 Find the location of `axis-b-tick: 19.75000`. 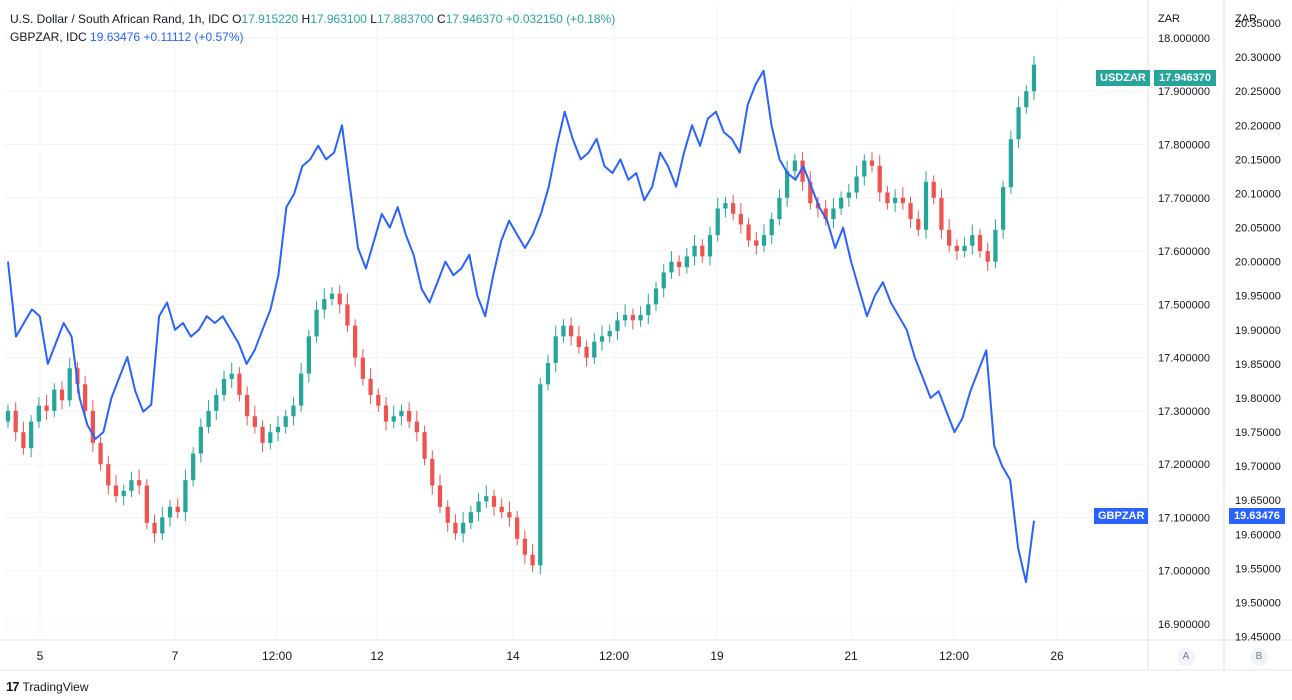

axis-b-tick: 19.75000 is located at coordinates (1258, 433).